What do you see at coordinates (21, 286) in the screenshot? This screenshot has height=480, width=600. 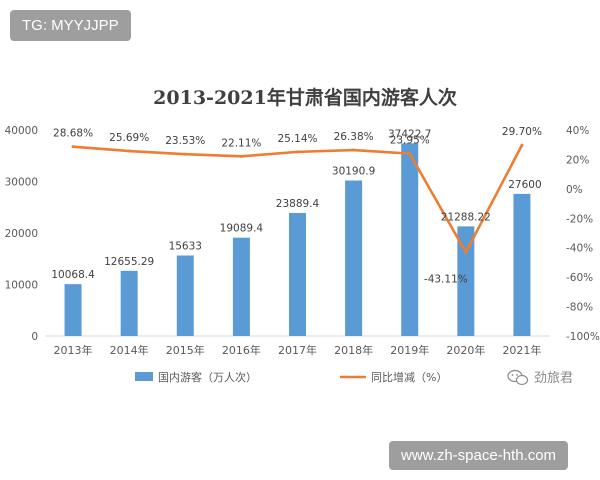 I see `y-left-tick-label: 10000` at bounding box center [21, 286].